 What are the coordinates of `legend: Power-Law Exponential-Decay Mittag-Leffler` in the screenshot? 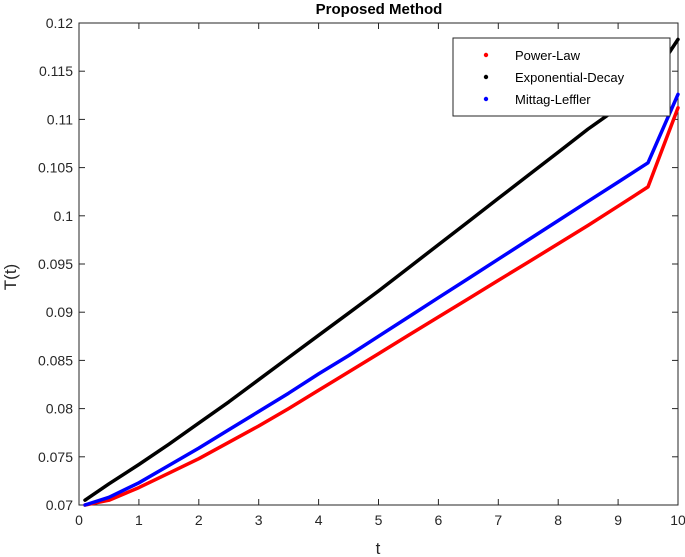 It's located at (561, 77).